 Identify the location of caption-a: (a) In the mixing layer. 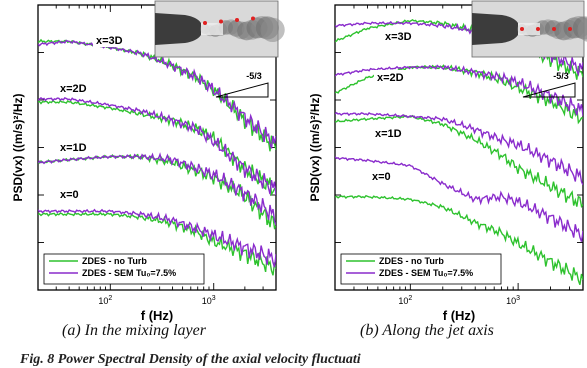
(134, 330).